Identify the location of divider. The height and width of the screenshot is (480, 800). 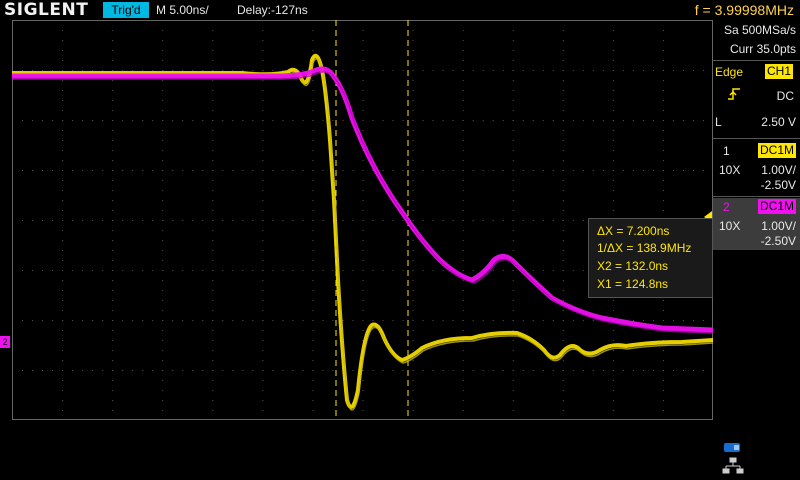
(756, 196).